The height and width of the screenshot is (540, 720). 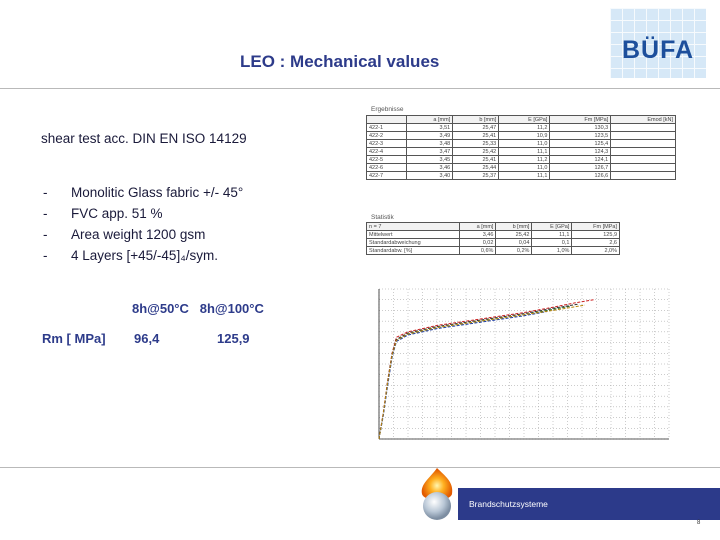 What do you see at coordinates (386, 167) in the screenshot?
I see `table-cell: 422-6` at bounding box center [386, 167].